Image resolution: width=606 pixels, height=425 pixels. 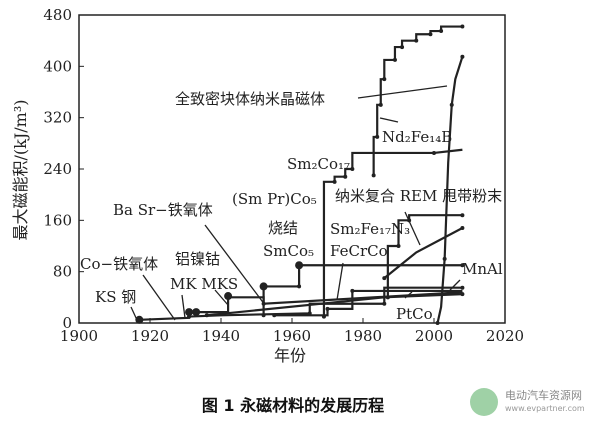 I want to click on annotation: PtCo, so click(x=414, y=314).